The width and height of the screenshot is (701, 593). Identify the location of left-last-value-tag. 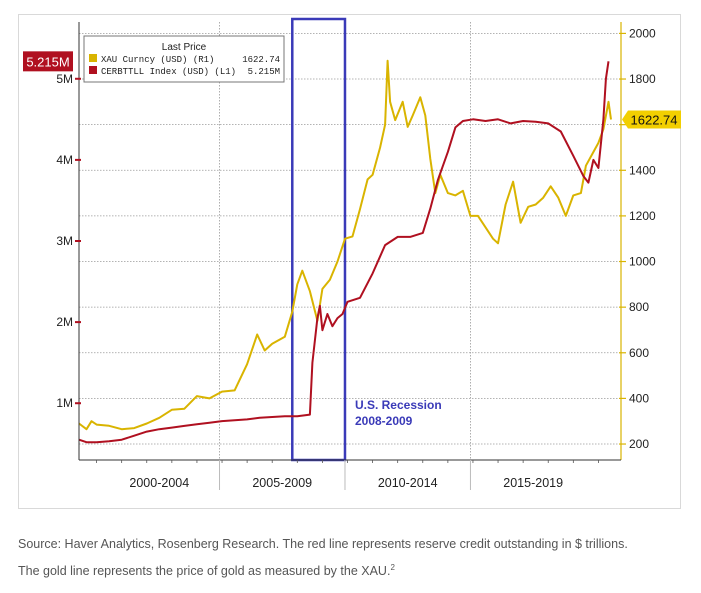
(48, 61).